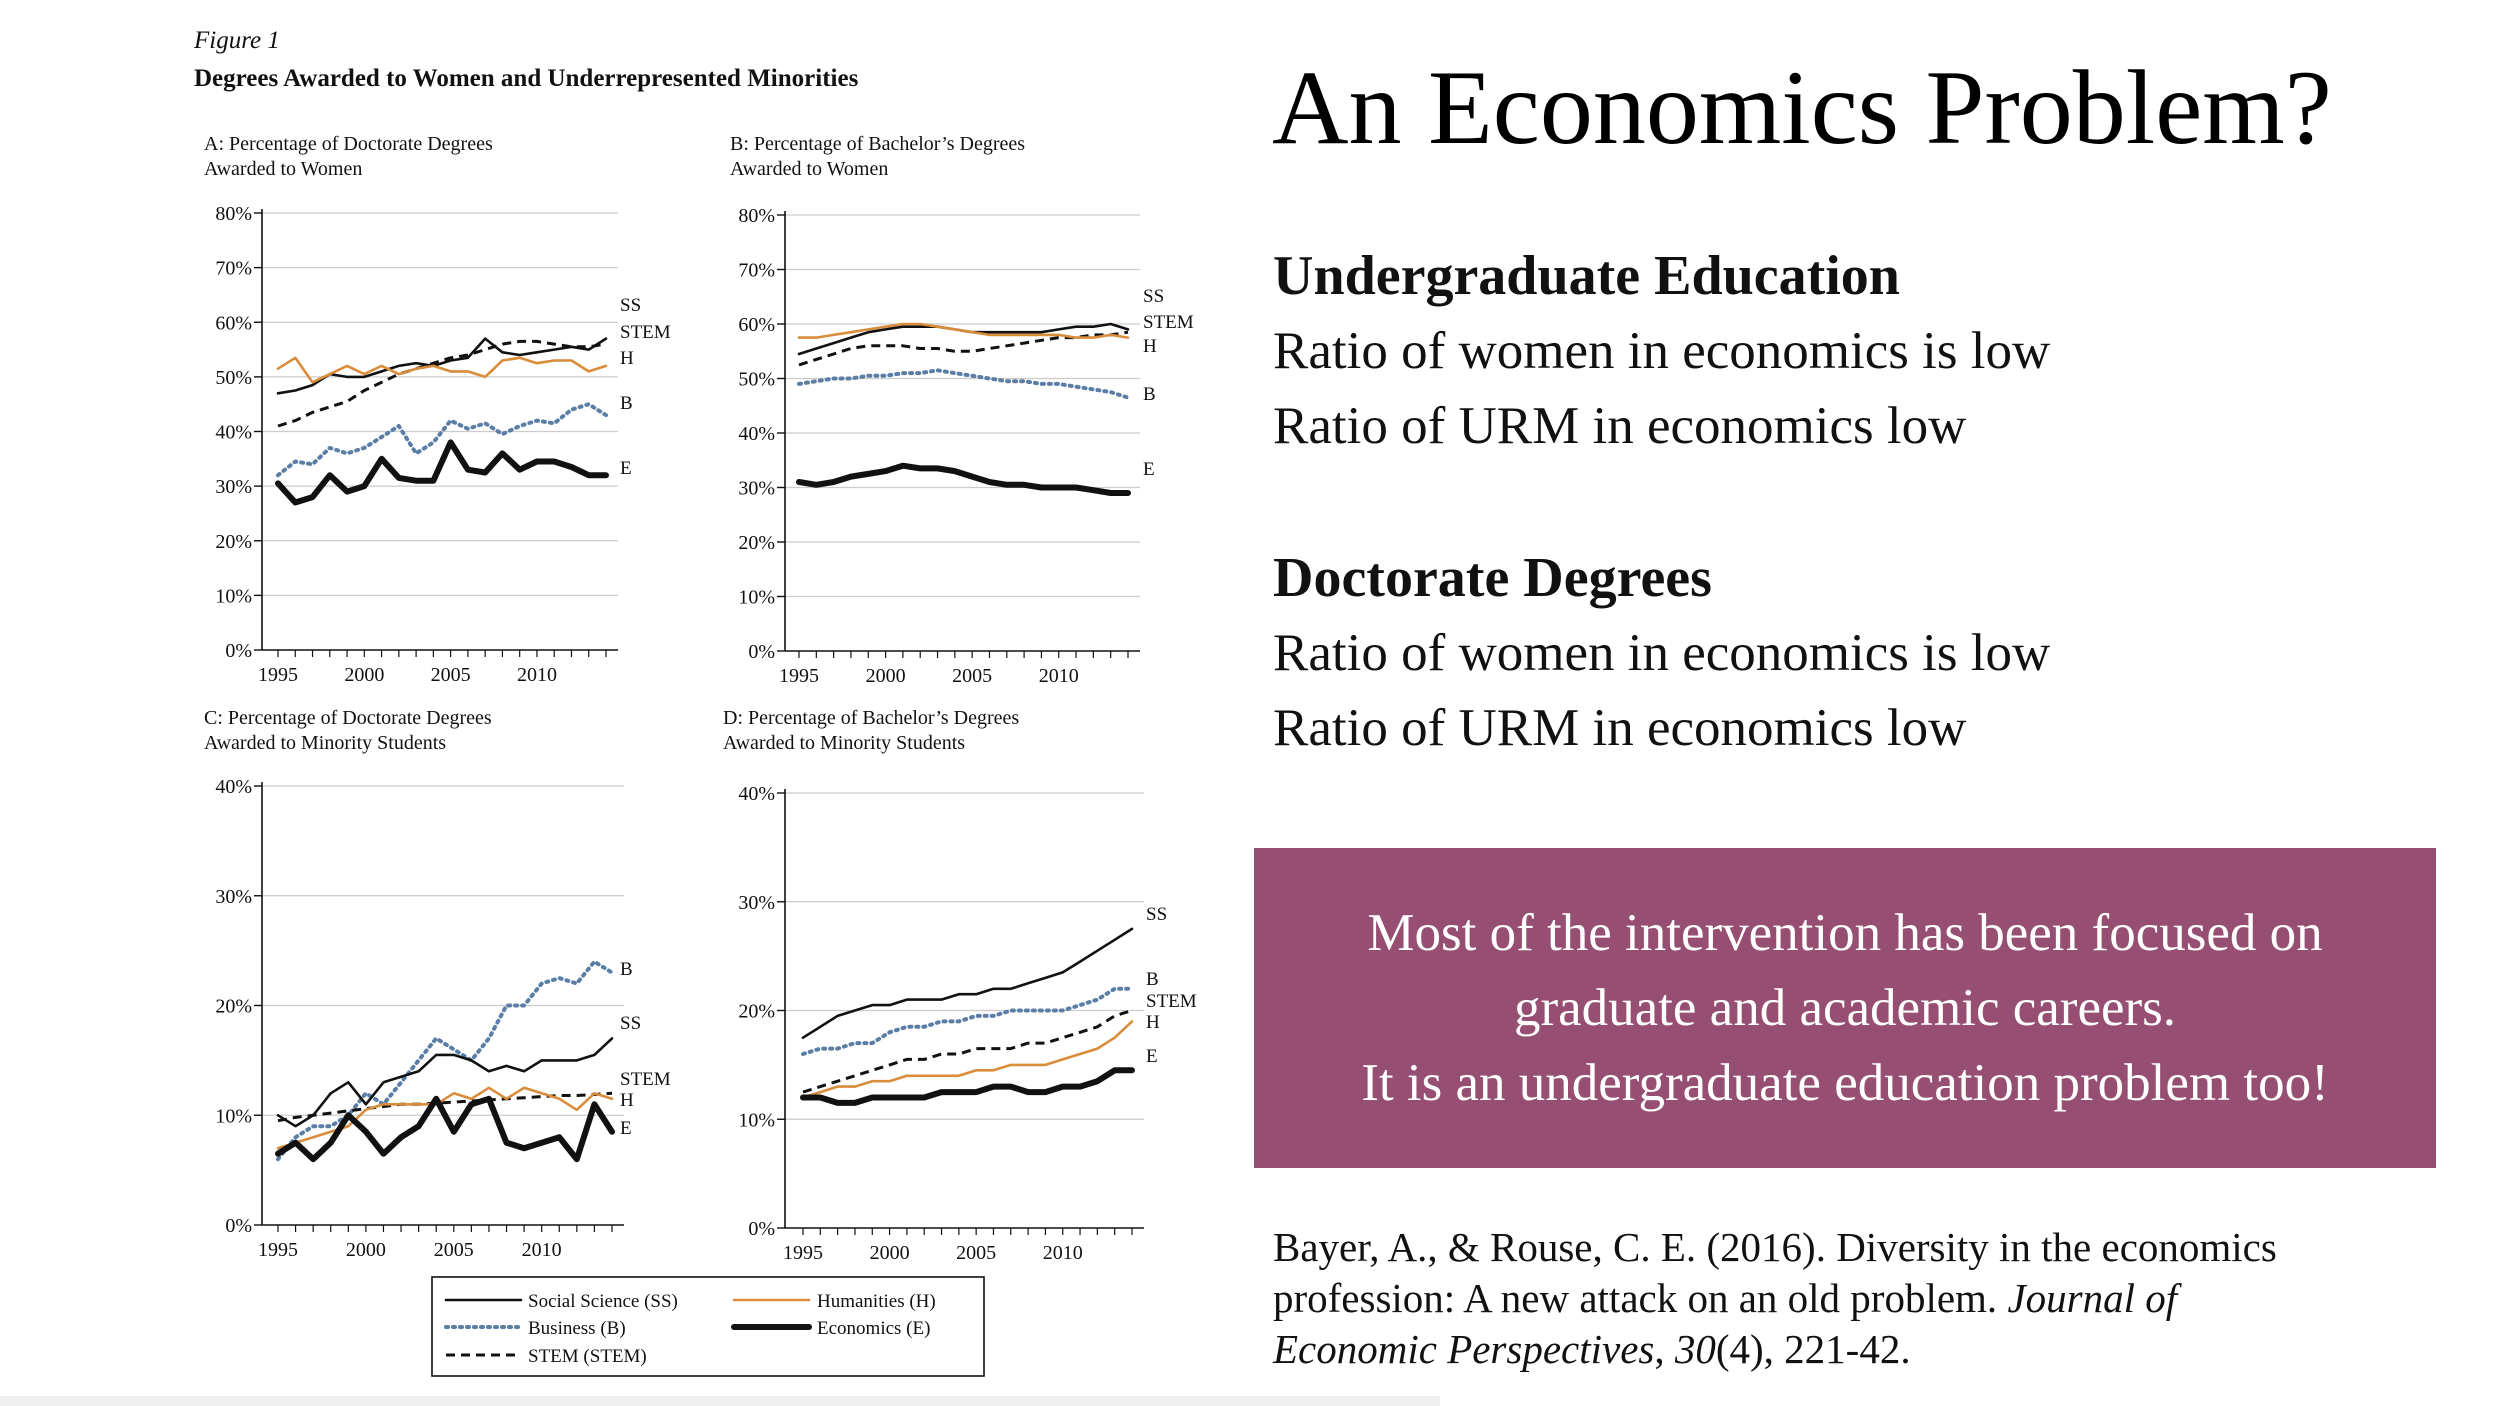 Image resolution: width=2500 pixels, height=1406 pixels. What do you see at coordinates (348, 144) in the screenshot?
I see `panel-title-line: A: Percentage of Doctorate Degrees` at bounding box center [348, 144].